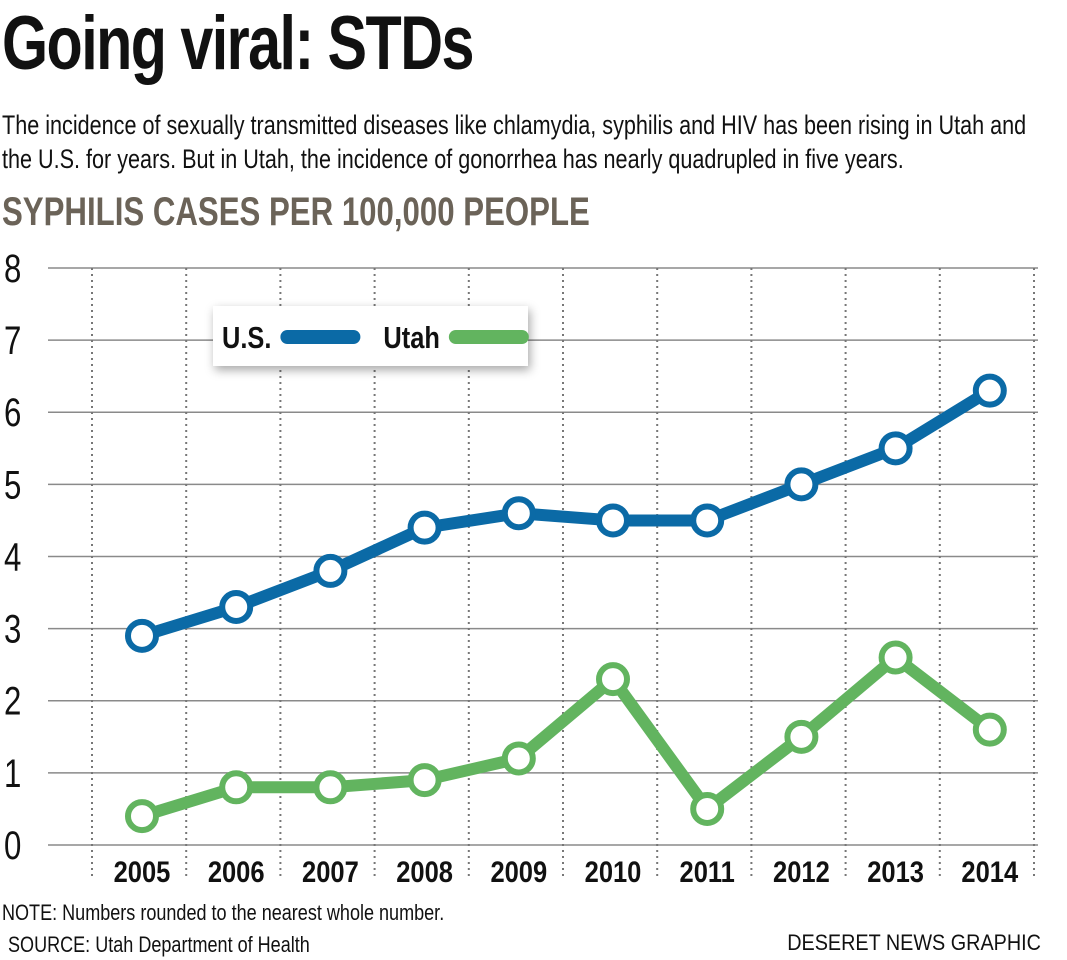  What do you see at coordinates (12, 629) in the screenshot?
I see `y-tick-label: 3` at bounding box center [12, 629].